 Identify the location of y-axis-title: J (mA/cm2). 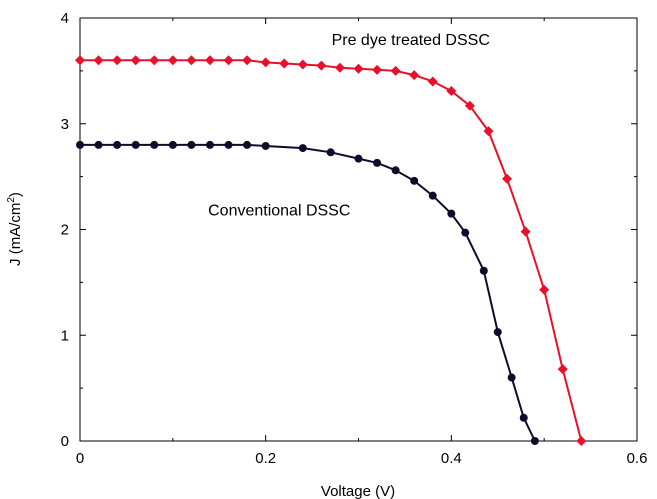
(15, 229).